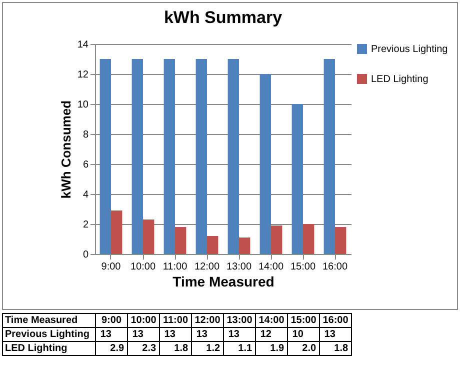 Image resolution: width=460 pixels, height=366 pixels. Describe the element at coordinates (207, 267) in the screenshot. I see `x-tick-label: 12:00` at that location.